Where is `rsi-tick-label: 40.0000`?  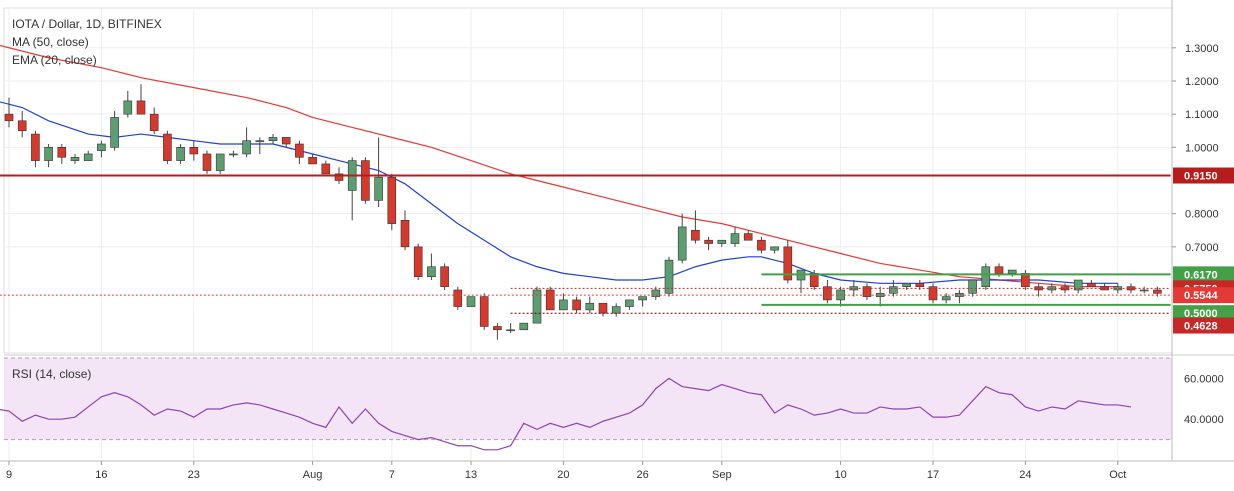 rsi-tick-label: 40.0000 is located at coordinates (1204, 420).